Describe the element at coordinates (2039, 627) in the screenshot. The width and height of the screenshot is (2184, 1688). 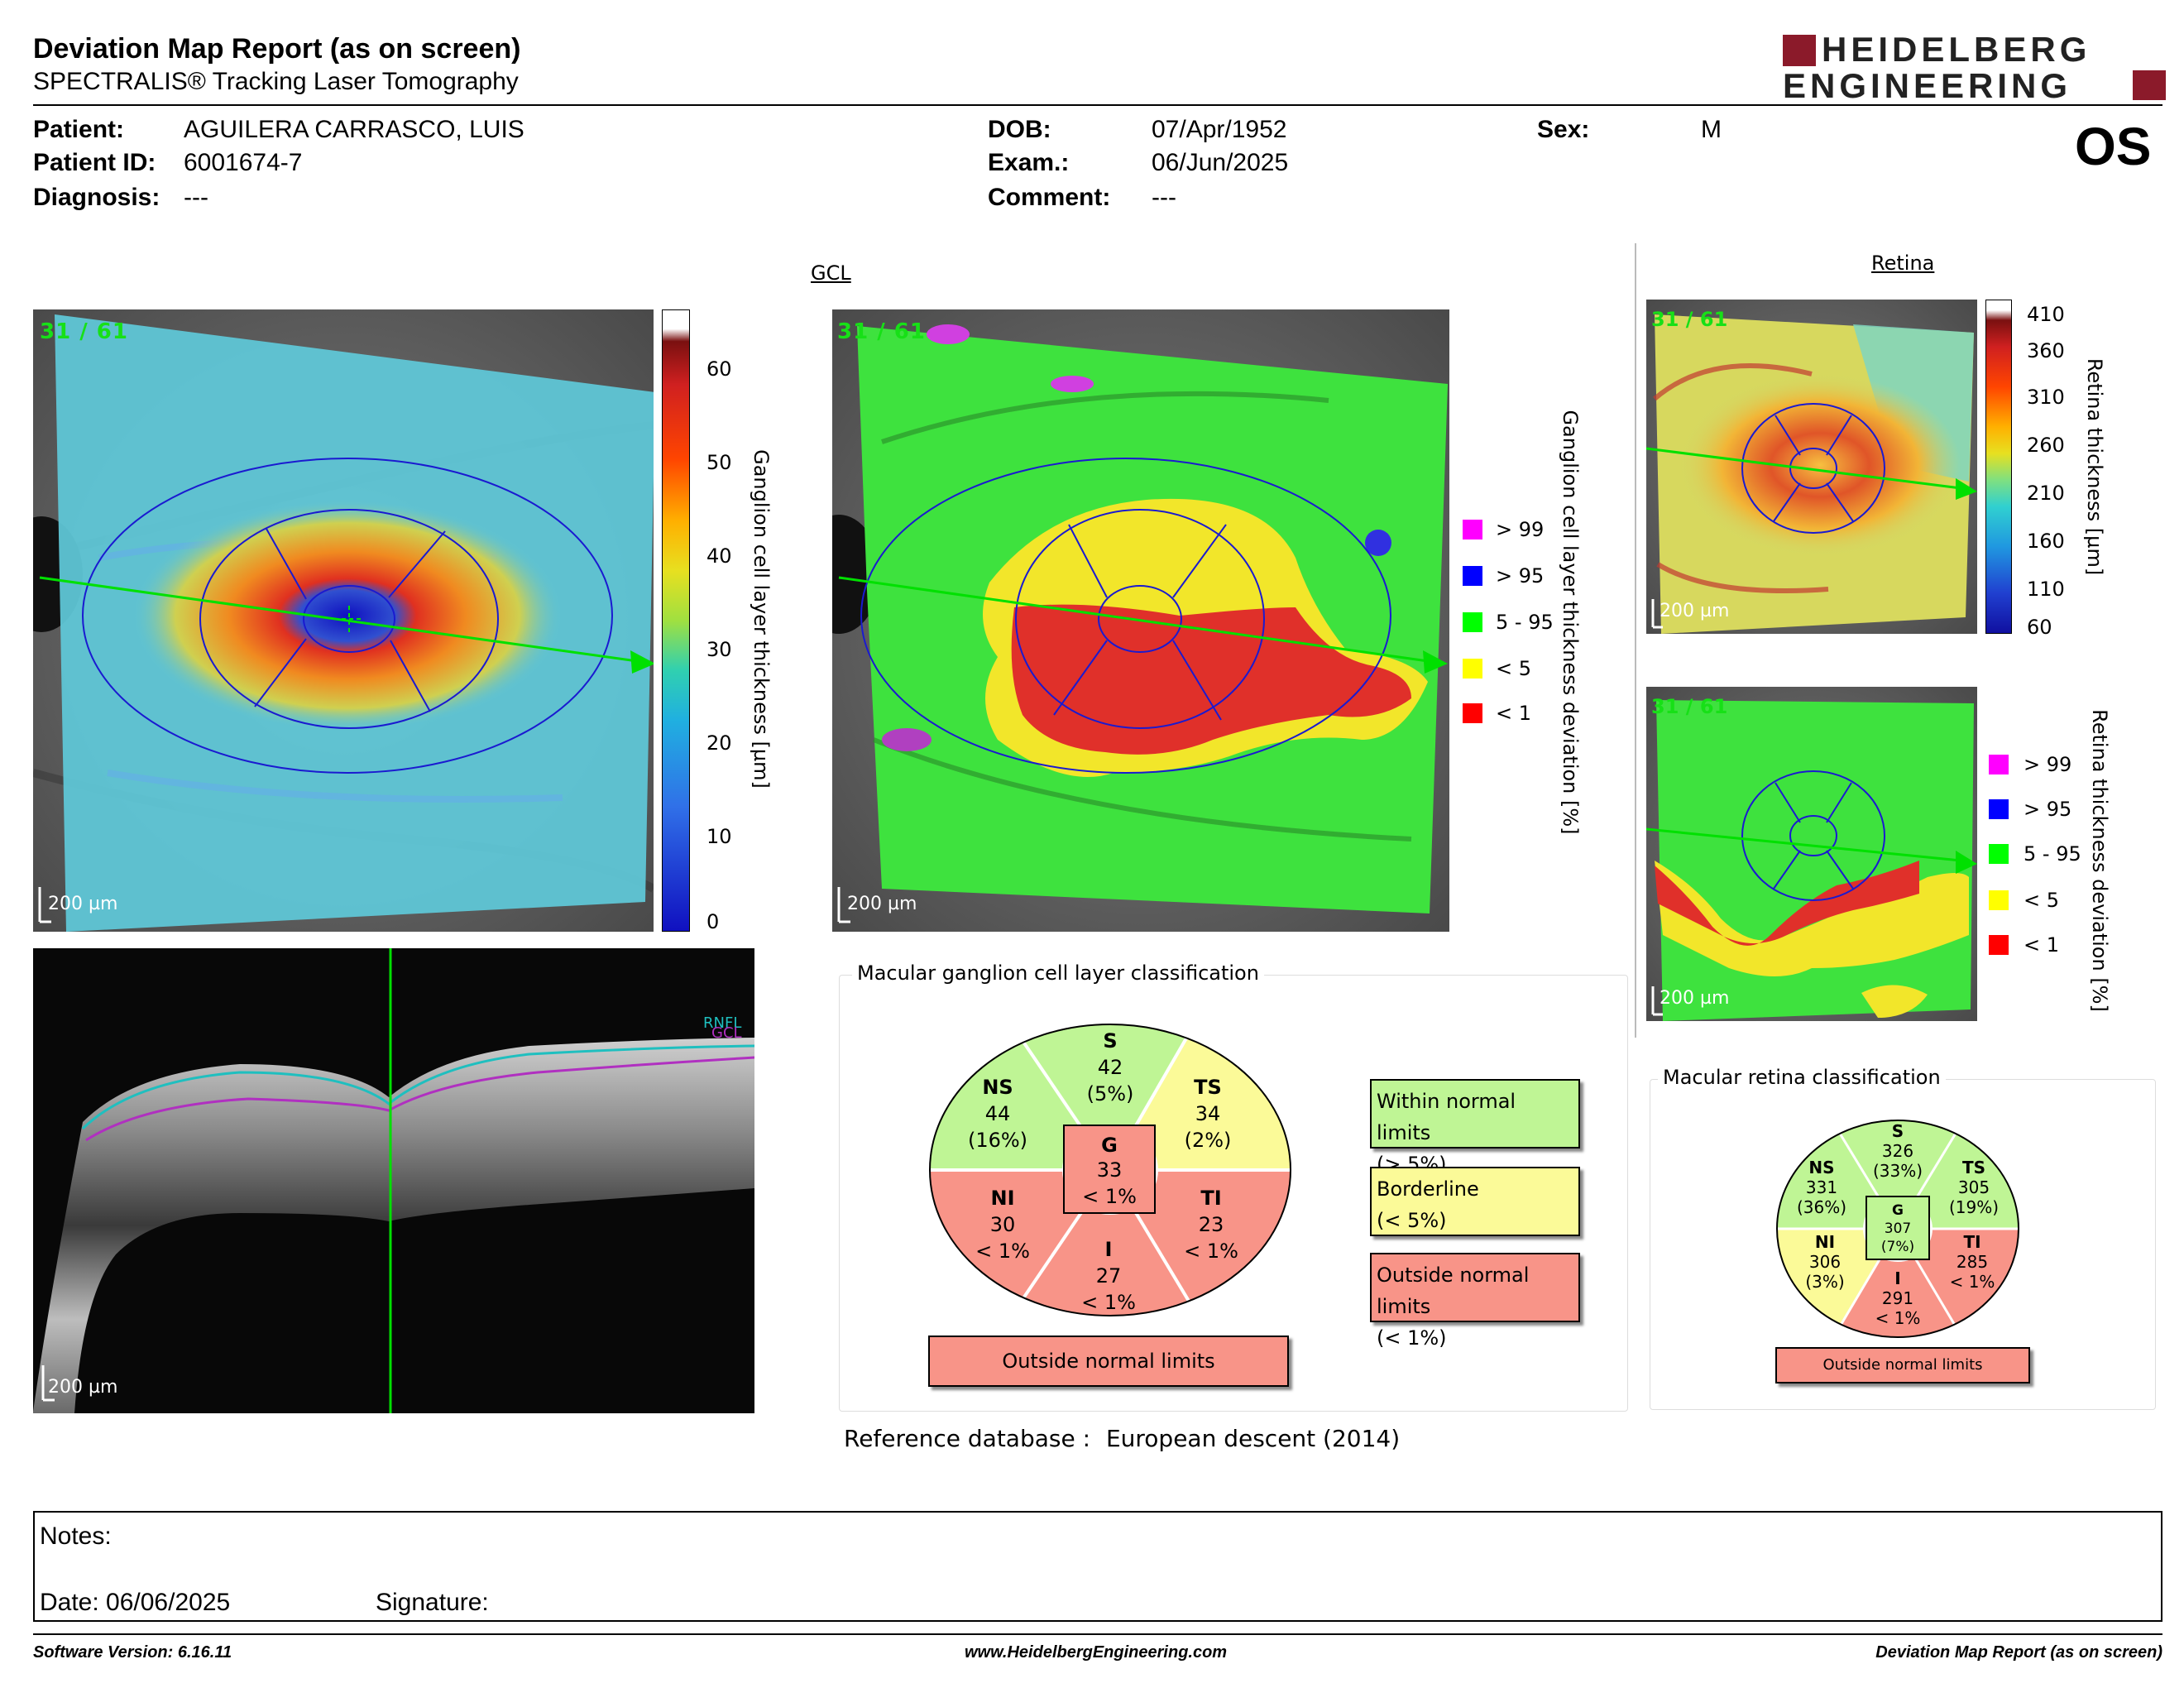
I see `retina-cb-tick: 60` at that location.